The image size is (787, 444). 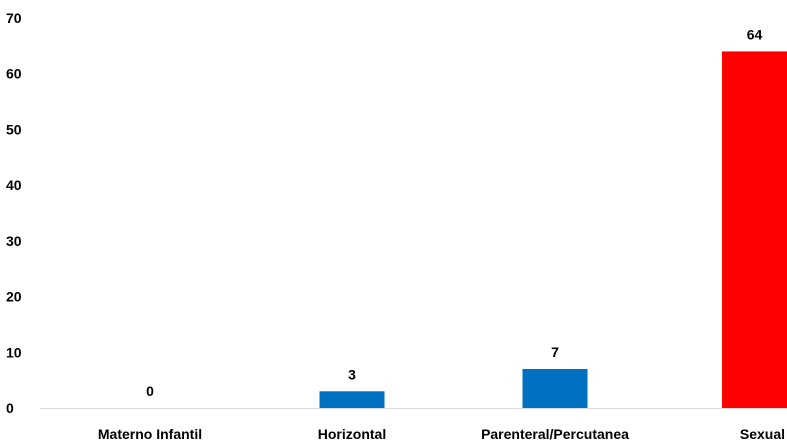 I want to click on bar-horizontal, so click(x=352, y=399).